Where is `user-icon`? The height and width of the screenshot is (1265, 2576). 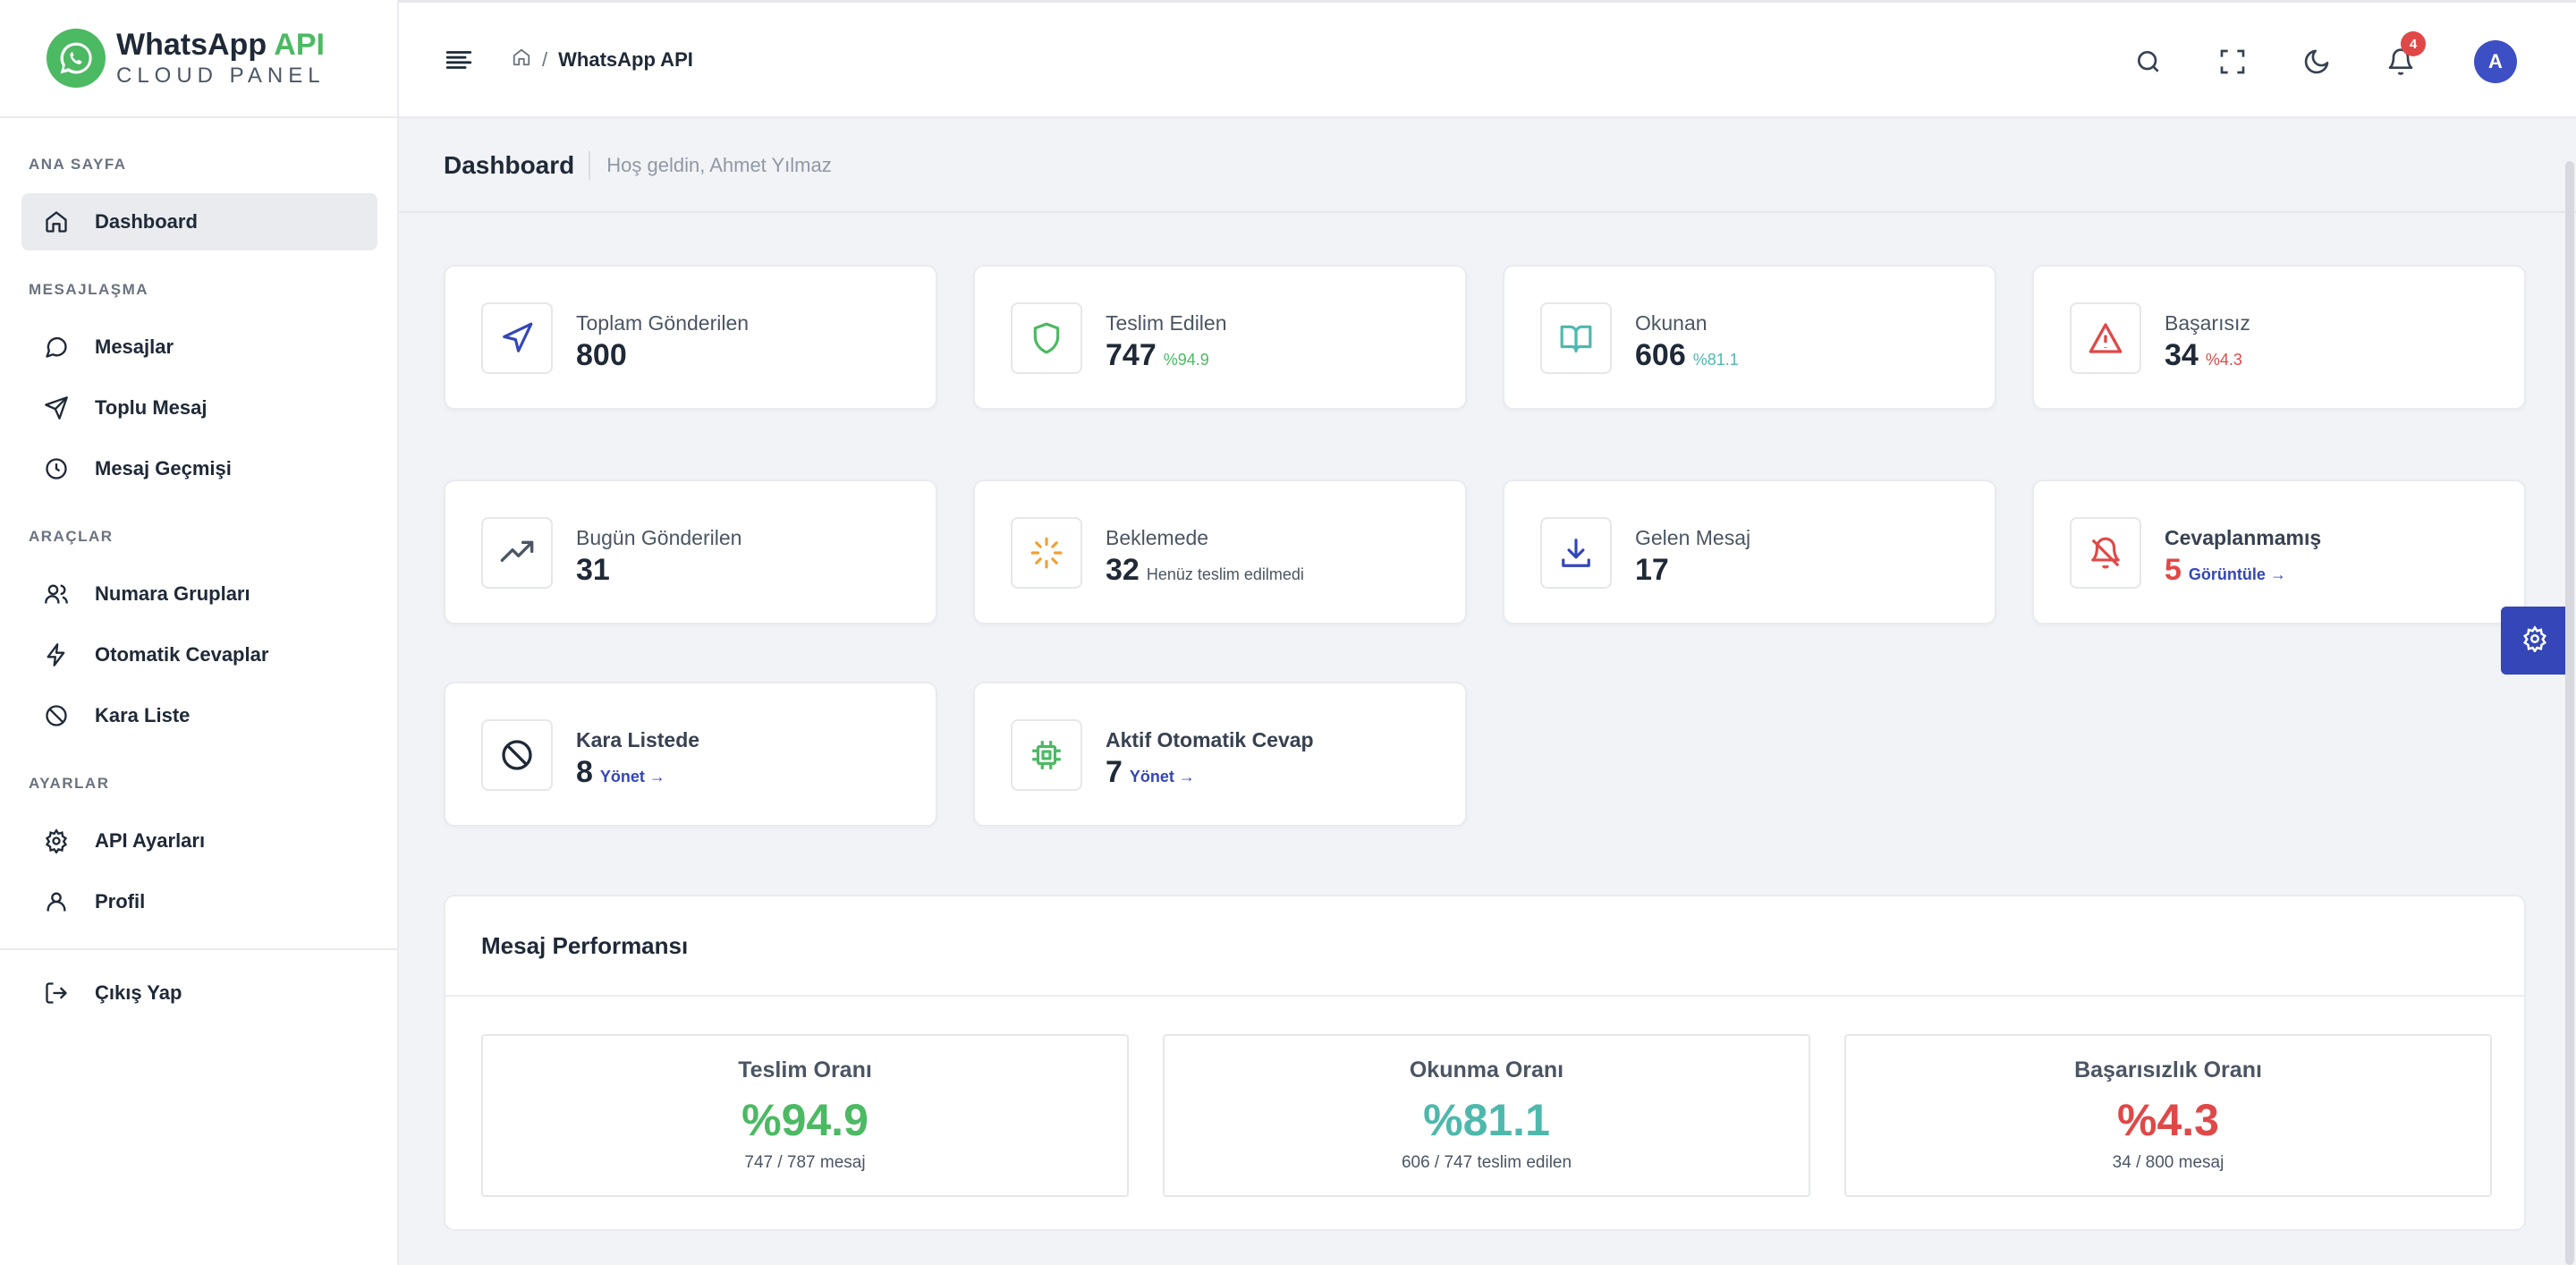 user-icon is located at coordinates (56, 901).